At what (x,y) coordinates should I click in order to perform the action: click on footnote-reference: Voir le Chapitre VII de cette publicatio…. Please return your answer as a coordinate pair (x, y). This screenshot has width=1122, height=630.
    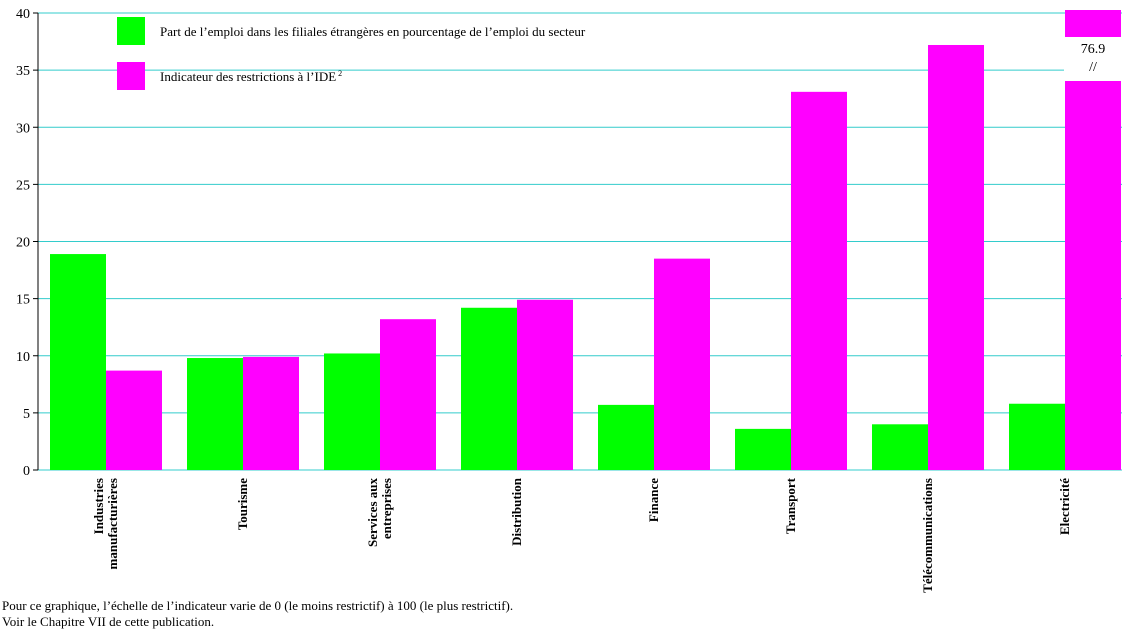
    Looking at the image, I should click on (108, 621).